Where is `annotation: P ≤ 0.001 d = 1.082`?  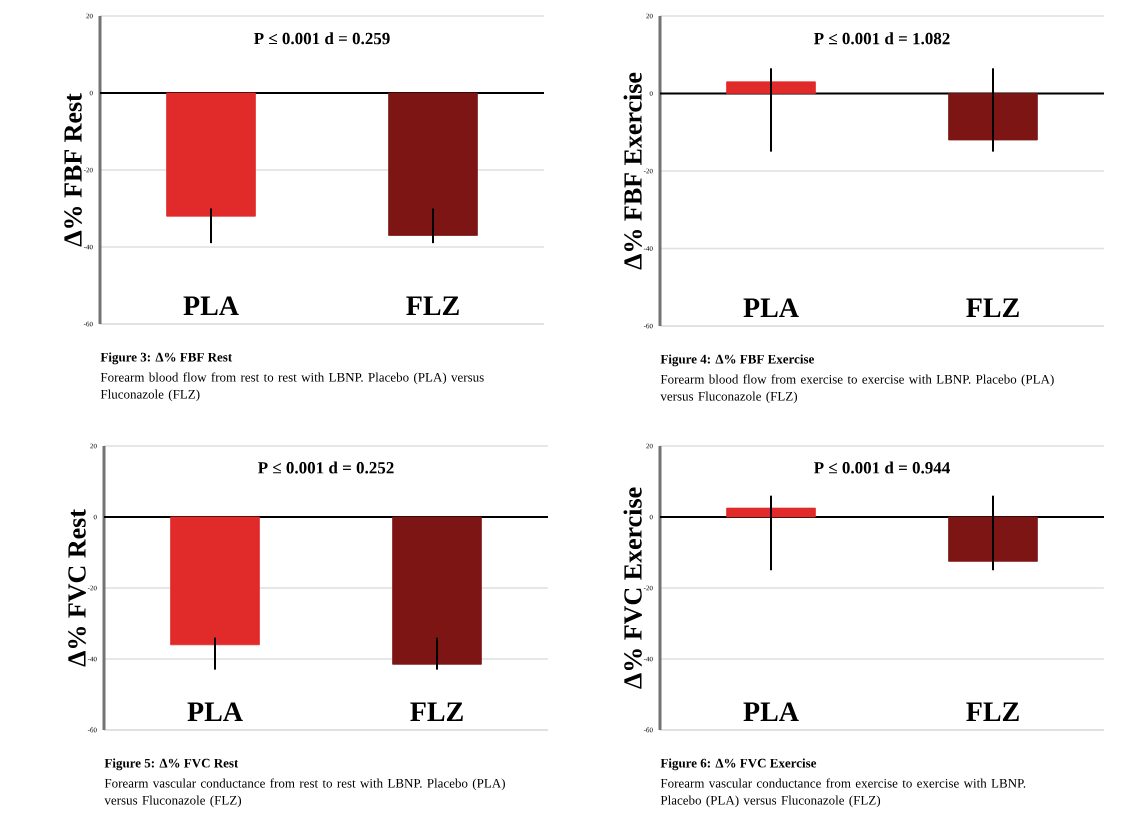
annotation: P ≤ 0.001 d = 1.082 is located at coordinates (881, 38).